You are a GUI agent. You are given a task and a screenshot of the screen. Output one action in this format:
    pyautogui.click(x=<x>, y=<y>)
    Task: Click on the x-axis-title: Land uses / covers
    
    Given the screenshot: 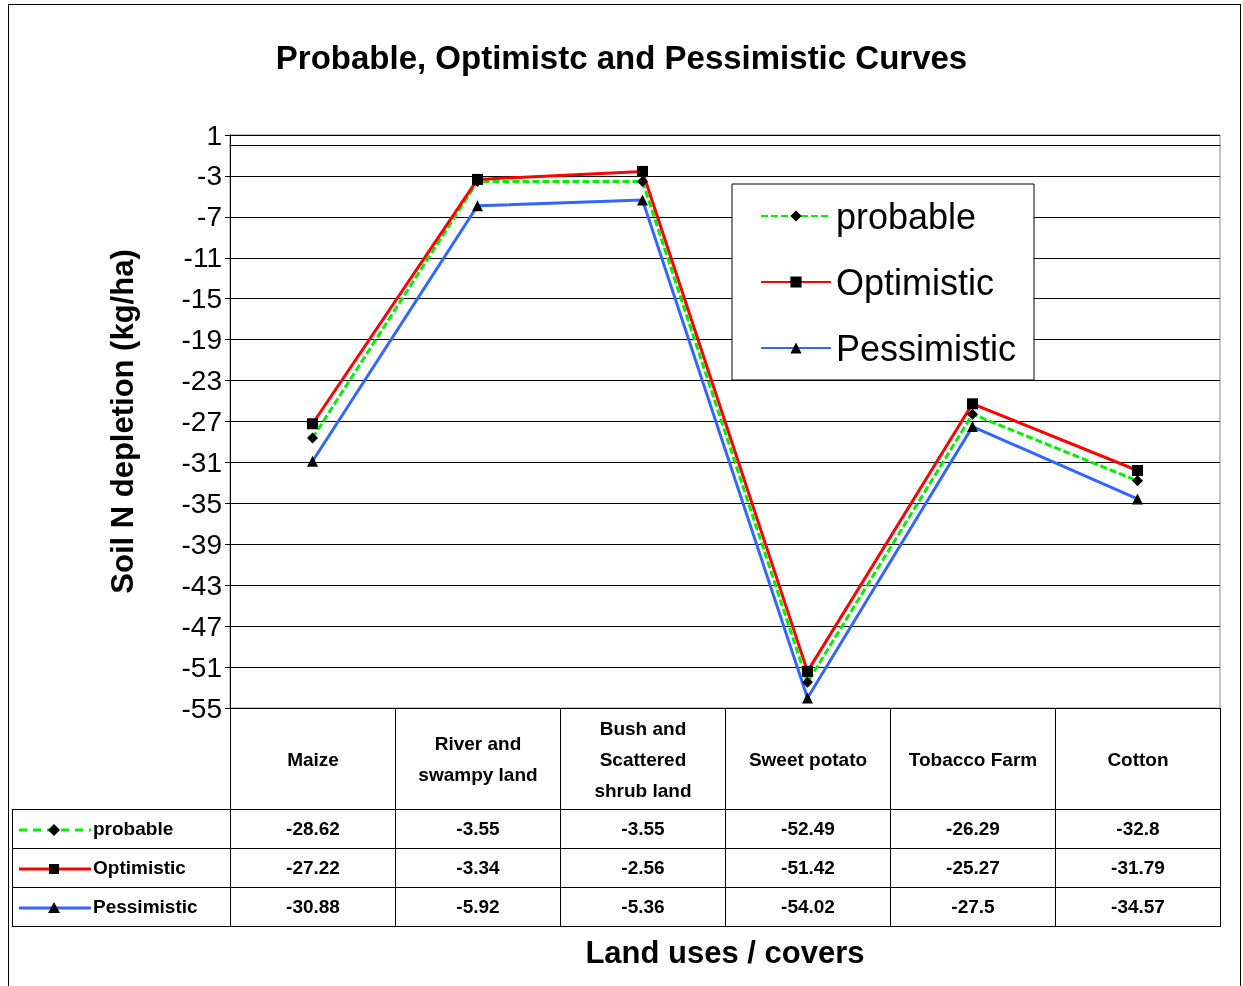 What is the action you would take?
    pyautogui.click(x=725, y=953)
    